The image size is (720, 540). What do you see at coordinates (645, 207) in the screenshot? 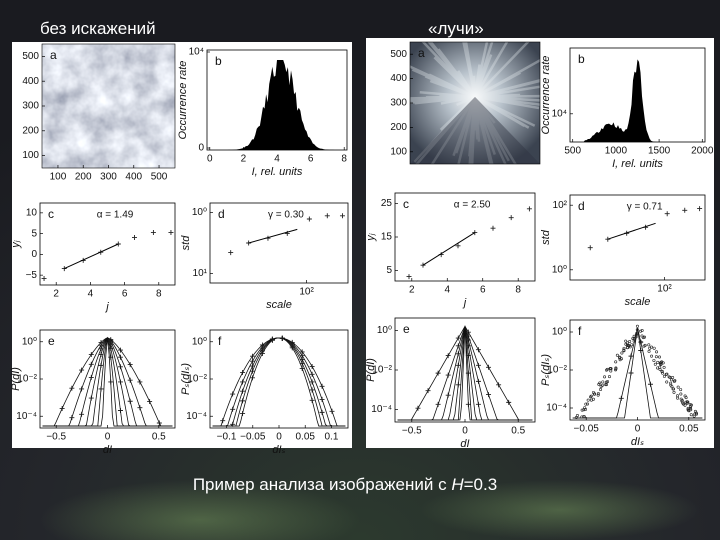
I see `annotation: γ = 0.71` at bounding box center [645, 207].